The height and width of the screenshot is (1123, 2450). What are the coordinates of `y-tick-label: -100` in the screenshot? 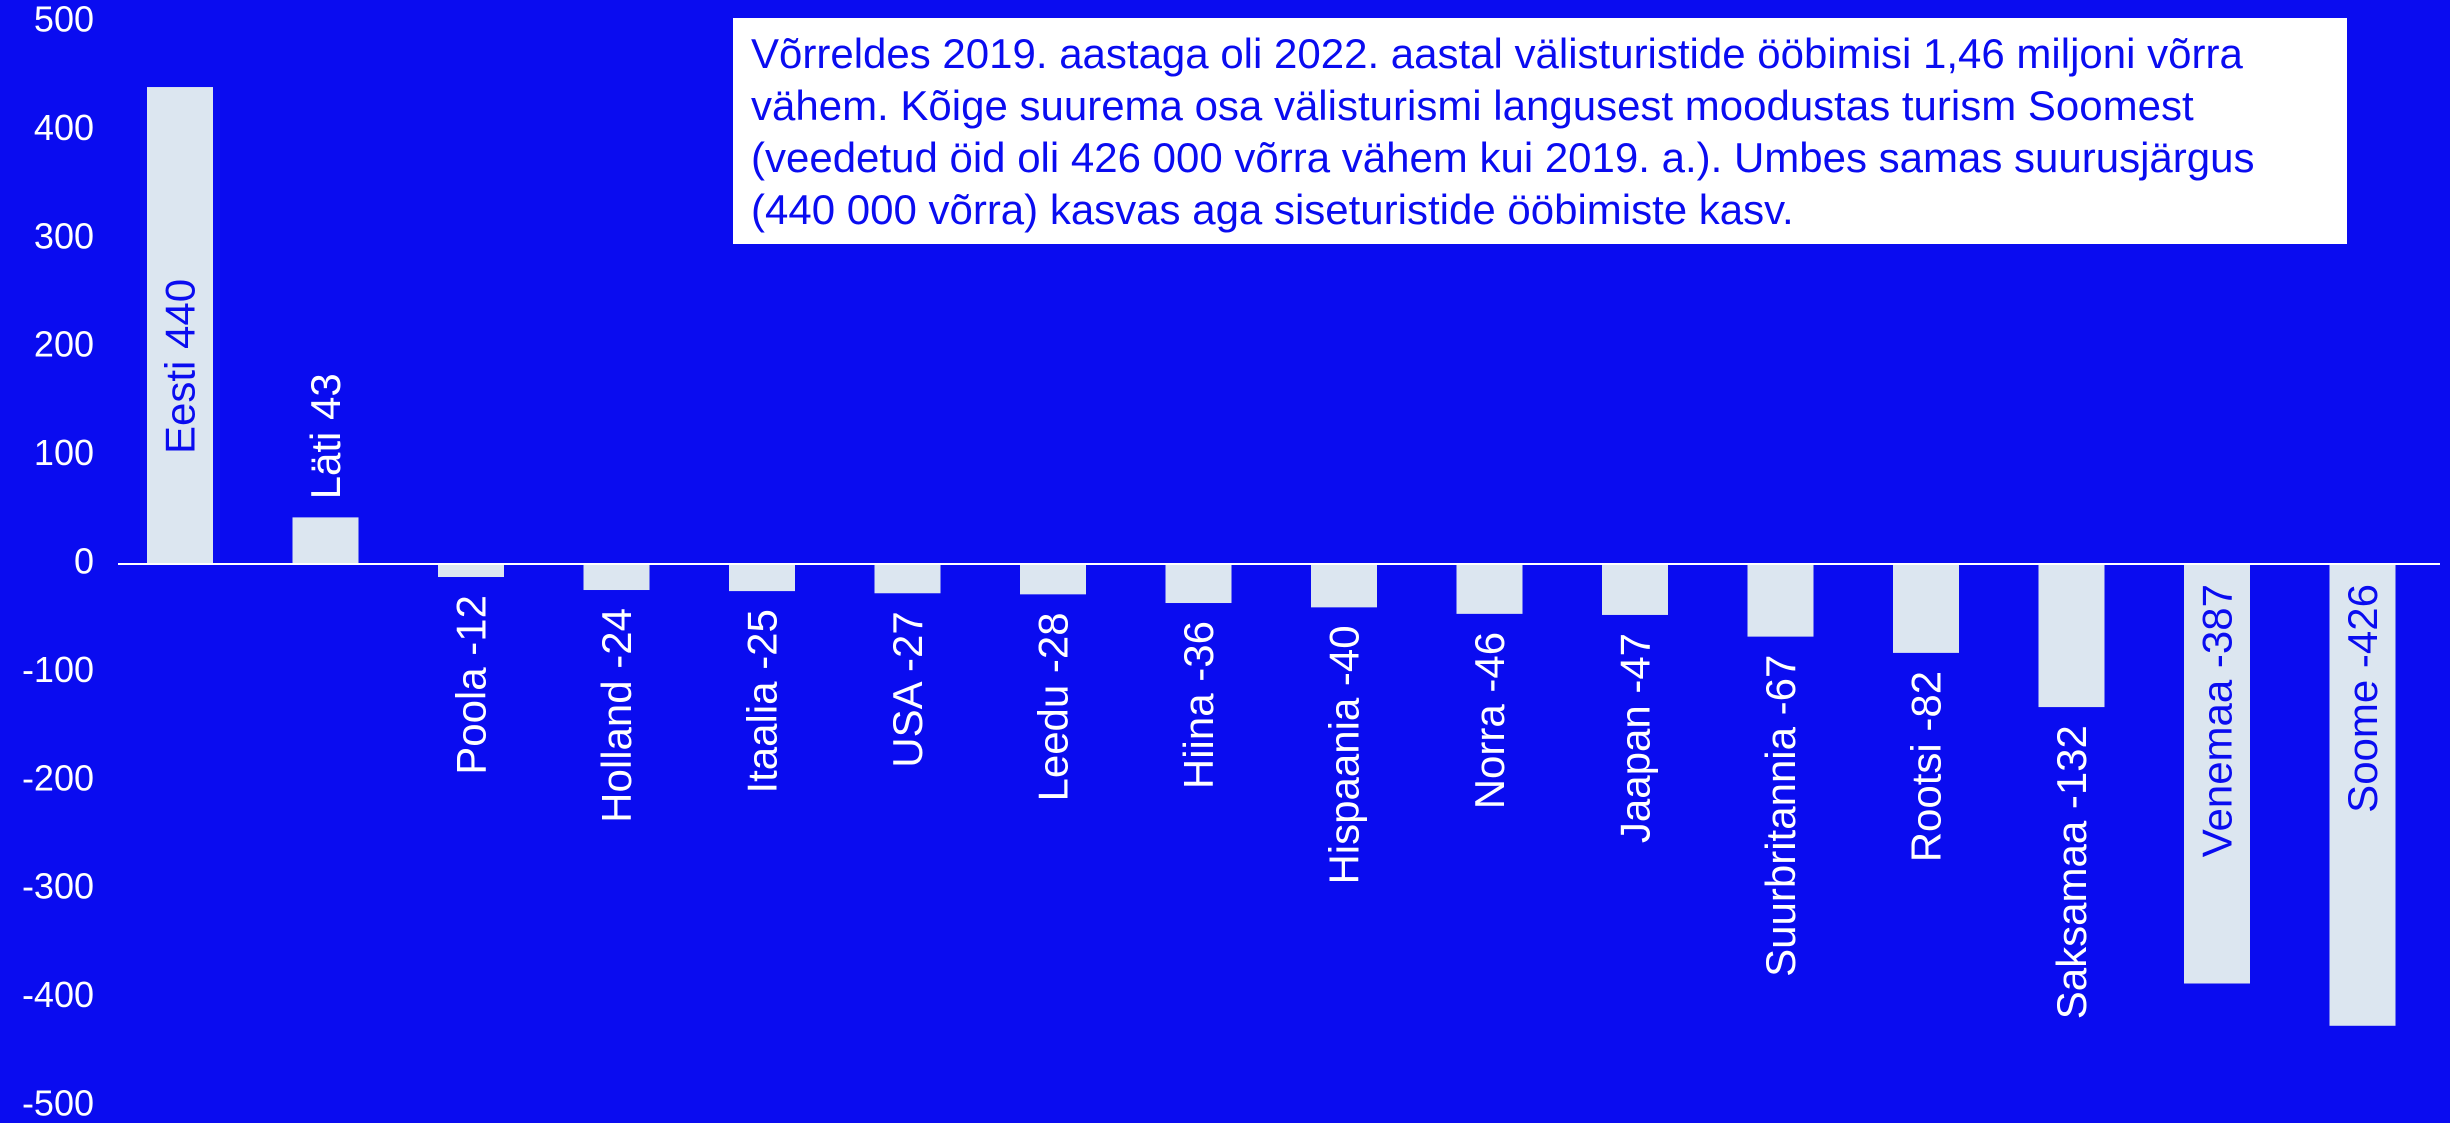 It's located at (58, 669).